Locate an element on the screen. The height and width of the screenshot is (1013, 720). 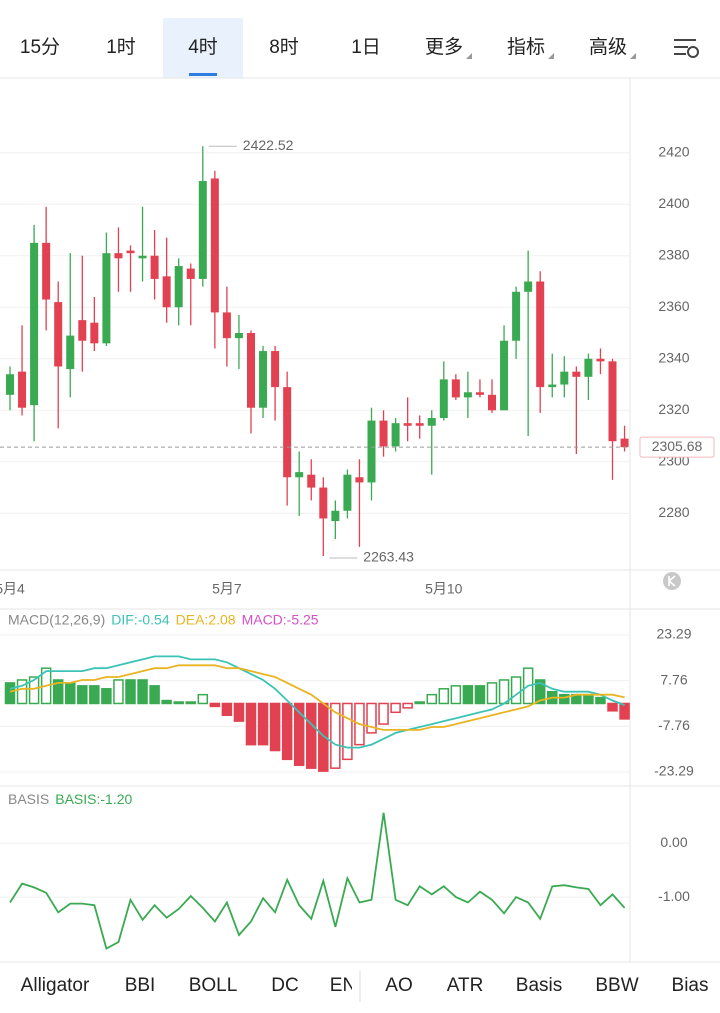
indicator-tab: Basis is located at coordinates (539, 985).